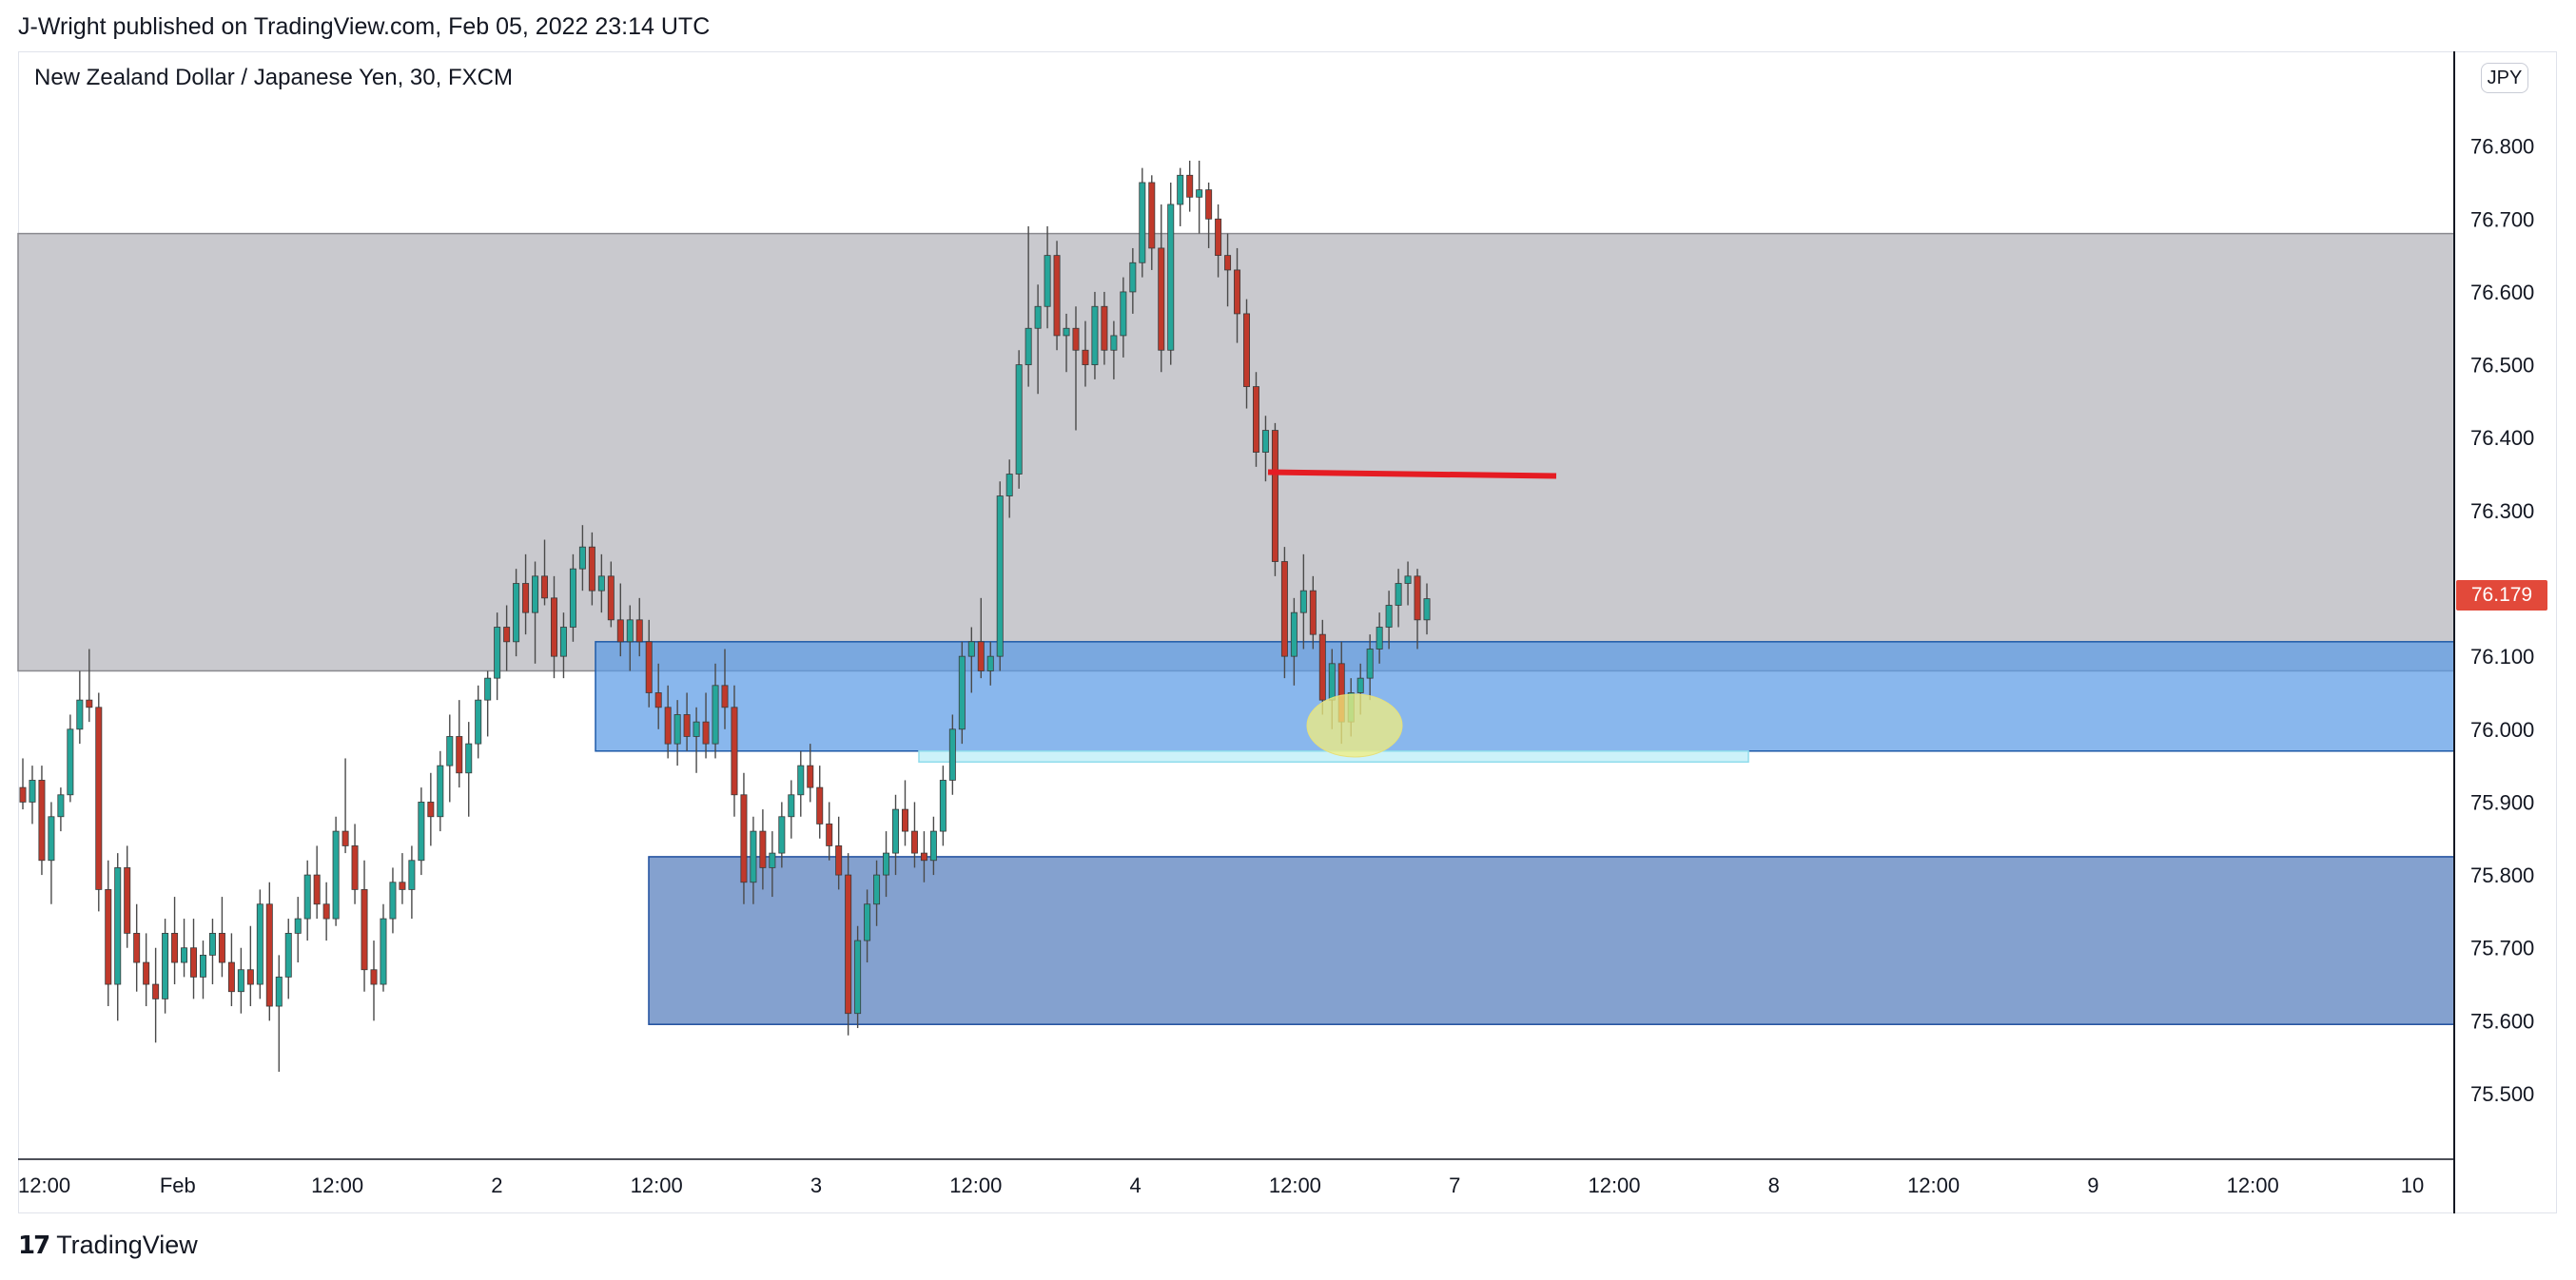 Image resolution: width=2576 pixels, height=1280 pixels. Describe the element at coordinates (2502, 438) in the screenshot. I see `price-tick-label: 76.400` at that location.